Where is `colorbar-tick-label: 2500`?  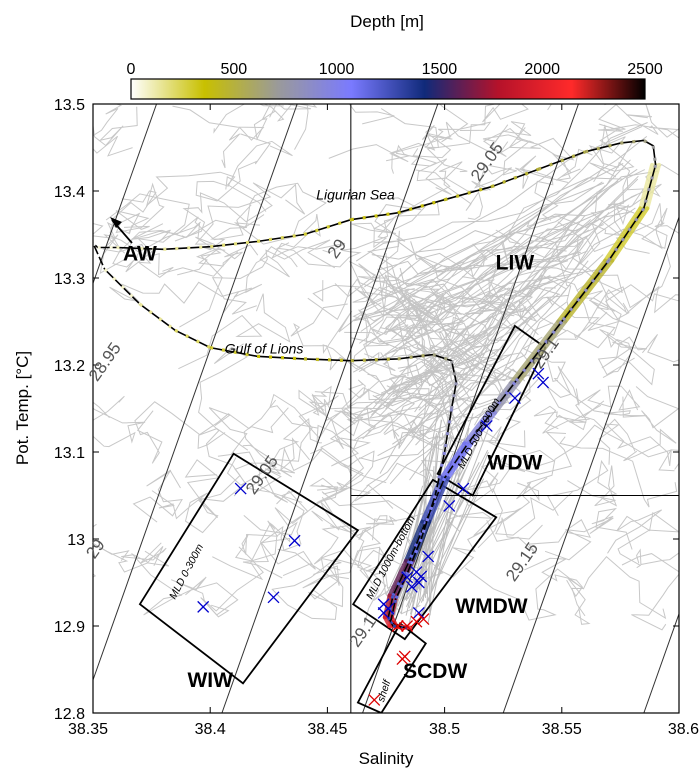
colorbar-tick-label: 2500 is located at coordinates (645, 69).